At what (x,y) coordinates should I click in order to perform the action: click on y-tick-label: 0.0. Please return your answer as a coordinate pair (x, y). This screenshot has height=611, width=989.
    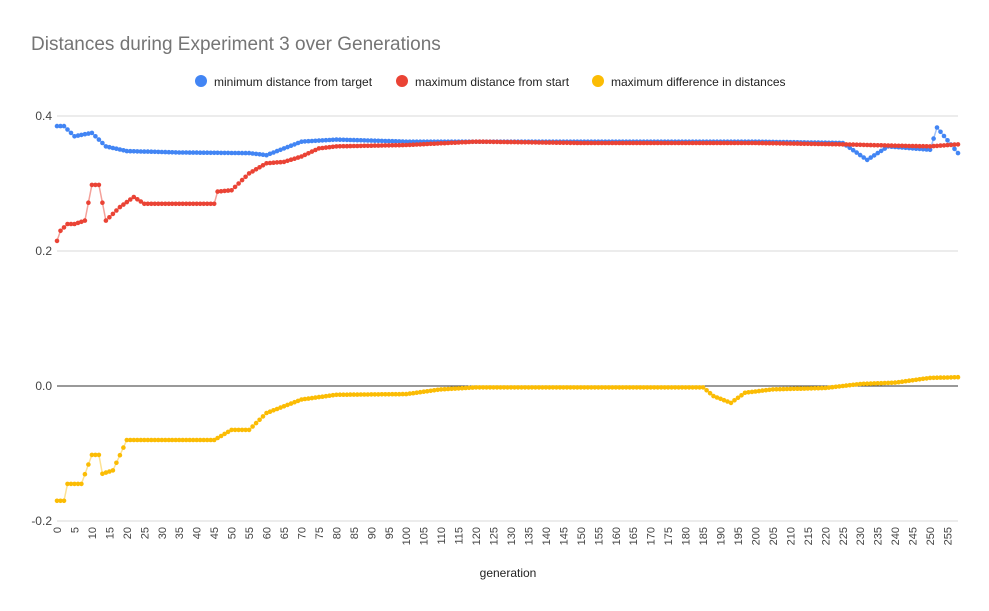
    Looking at the image, I should click on (43, 386).